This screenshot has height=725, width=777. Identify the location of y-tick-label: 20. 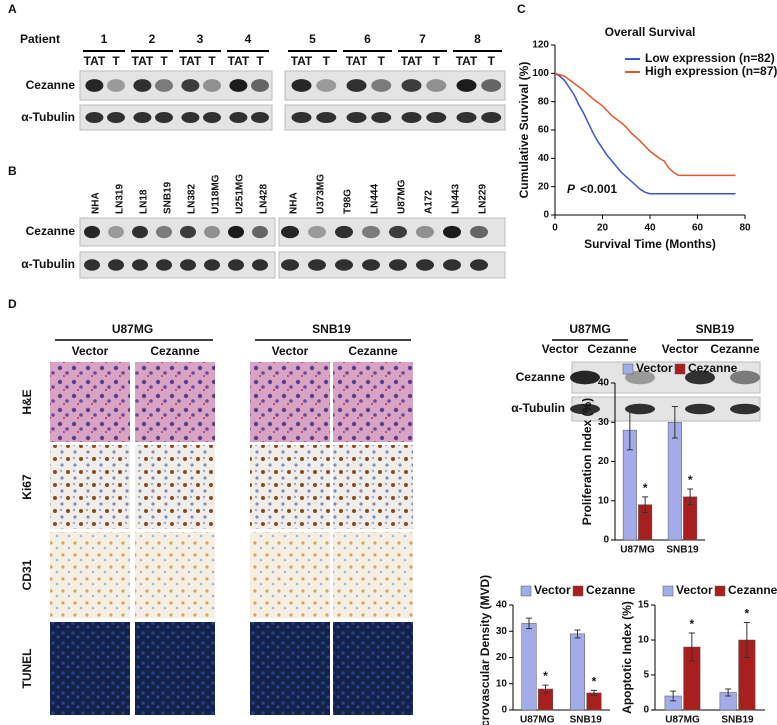
(604, 461).